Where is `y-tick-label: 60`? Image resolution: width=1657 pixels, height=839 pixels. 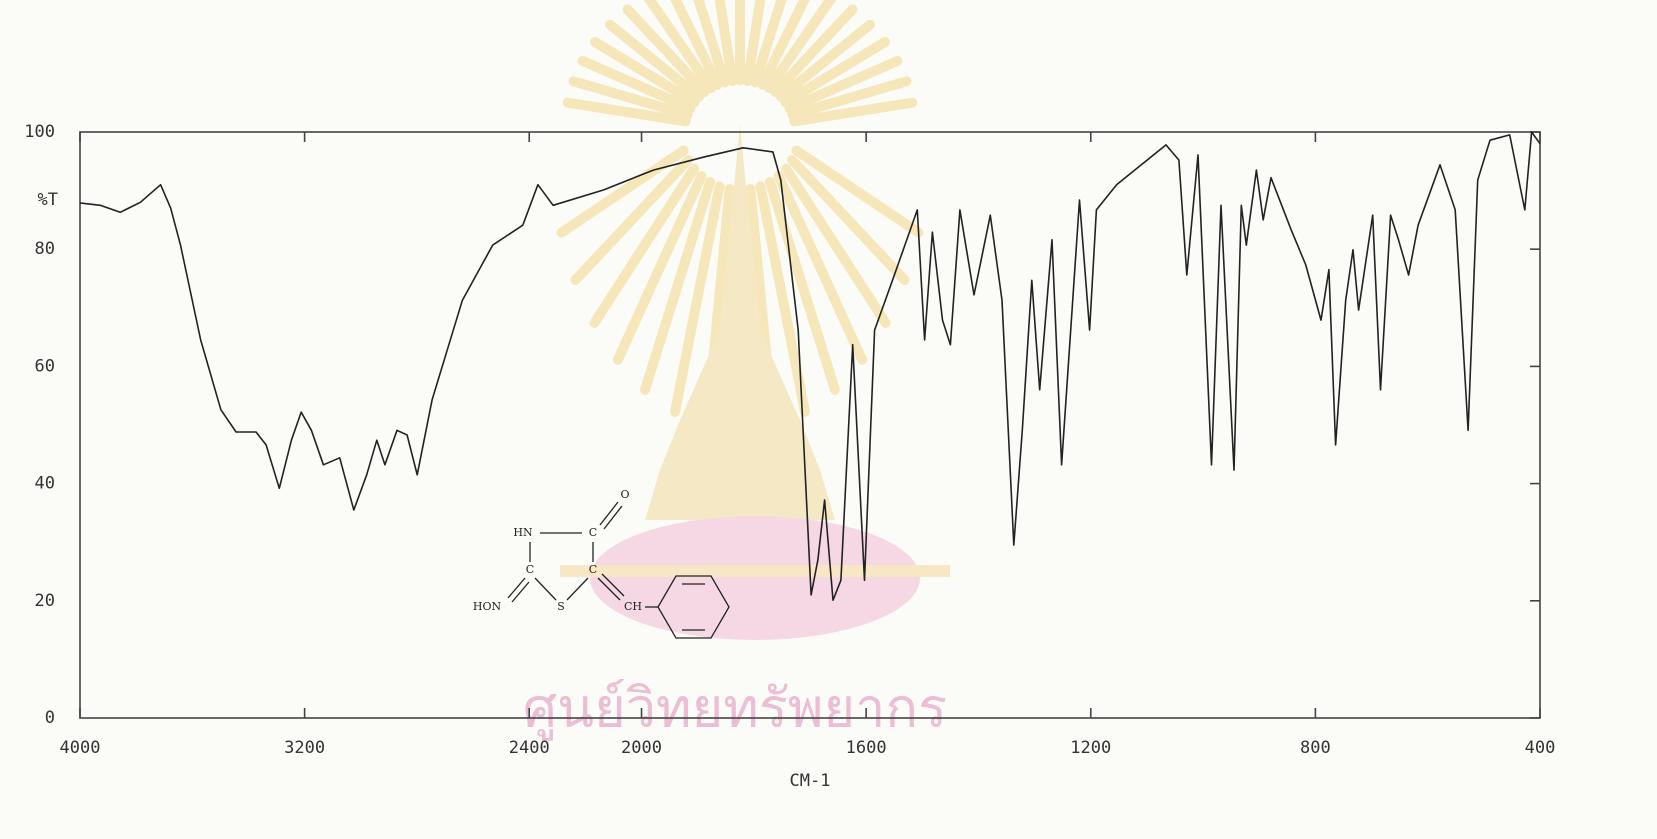
y-tick-label: 60 is located at coordinates (45, 366).